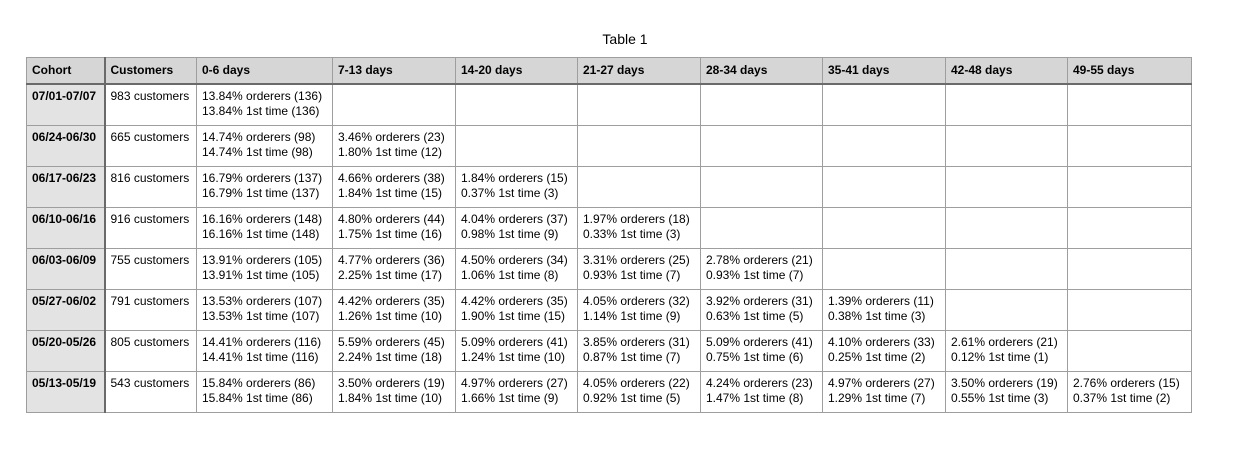 The image size is (1250, 475). Describe the element at coordinates (150, 310) in the screenshot. I see `customers-cell: 791 customers` at that location.